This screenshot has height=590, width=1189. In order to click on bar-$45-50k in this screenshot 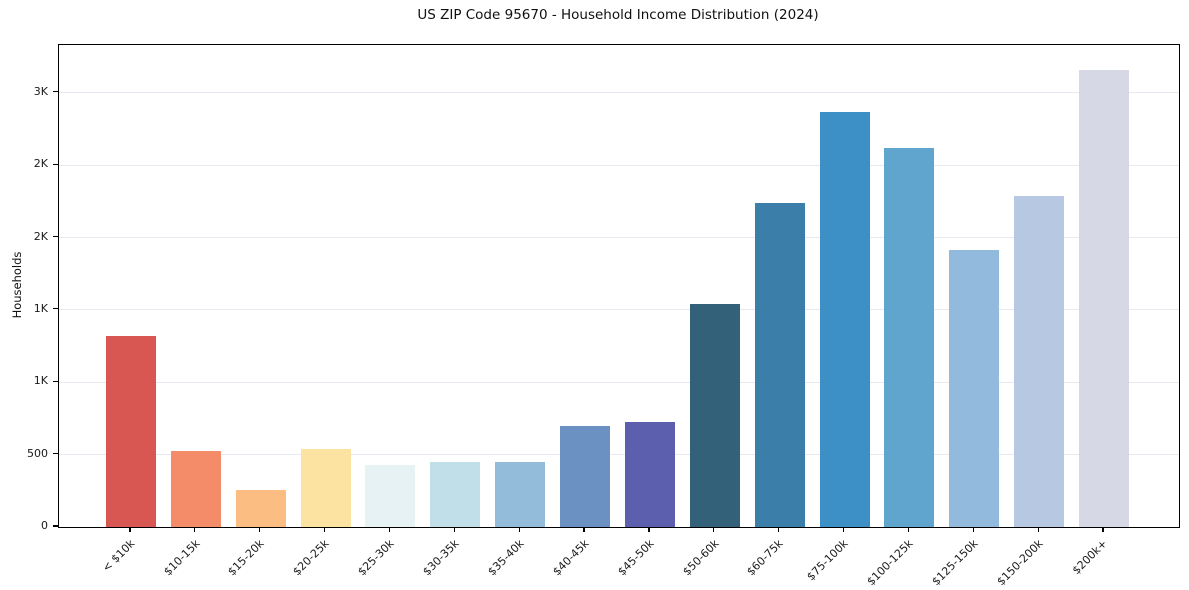, I will do `click(649, 474)`.